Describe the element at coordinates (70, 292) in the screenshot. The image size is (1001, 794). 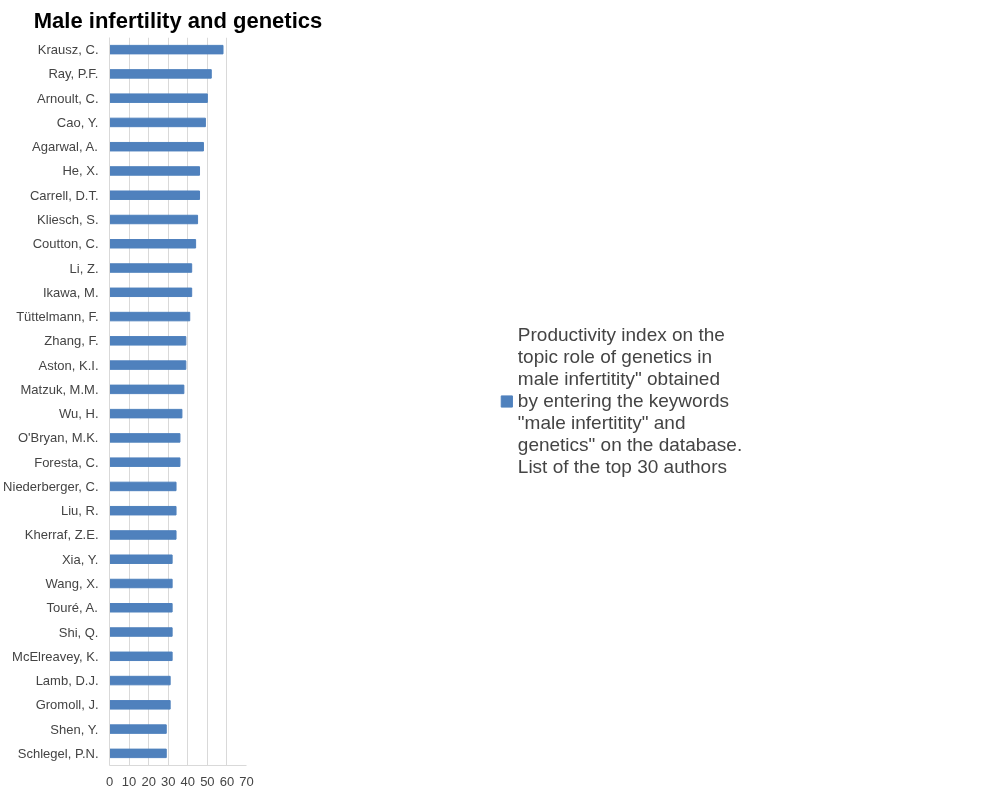
I see `y-tick-label: Ikawa, M.` at that location.